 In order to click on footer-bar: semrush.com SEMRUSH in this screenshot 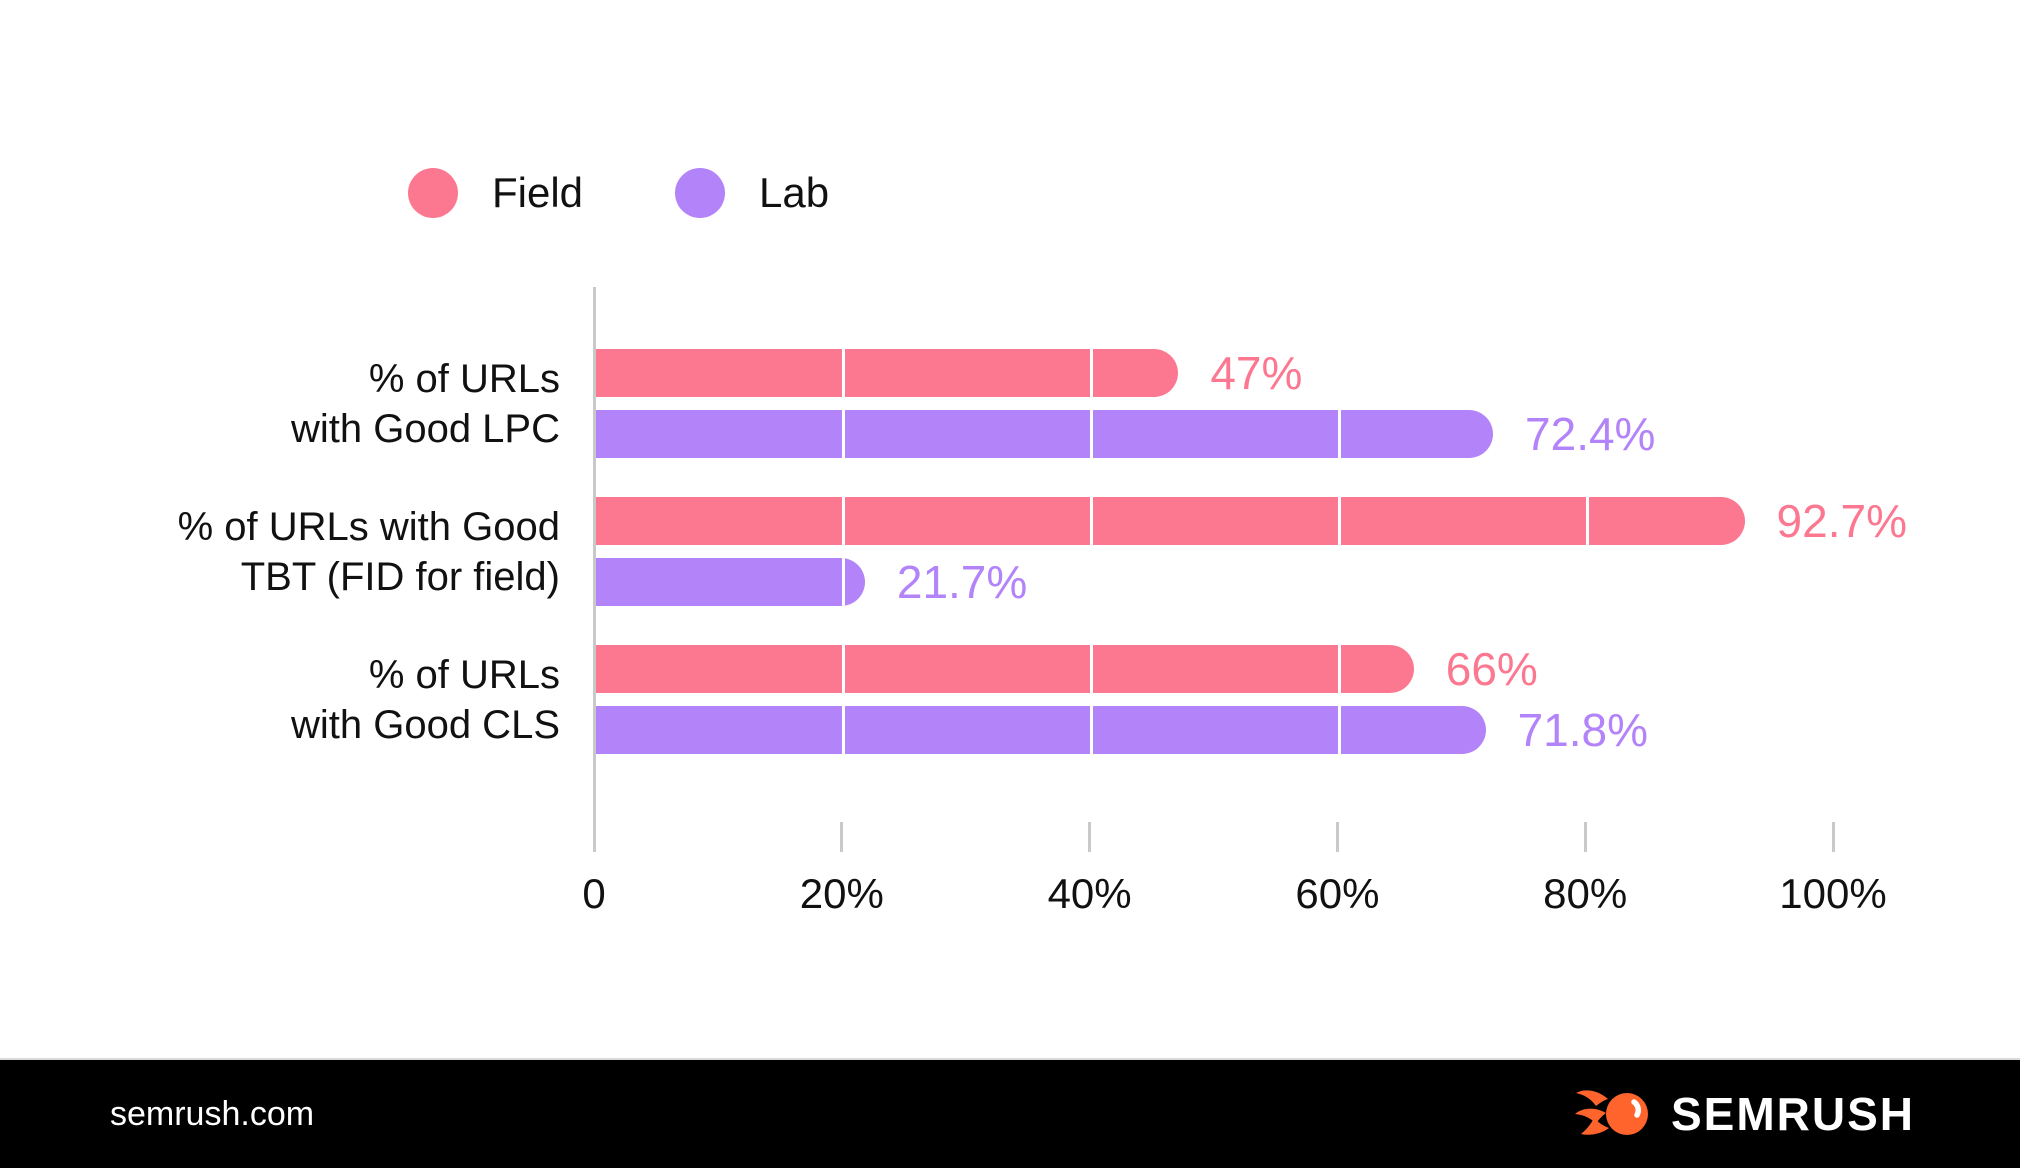, I will do `click(1010, 1113)`.